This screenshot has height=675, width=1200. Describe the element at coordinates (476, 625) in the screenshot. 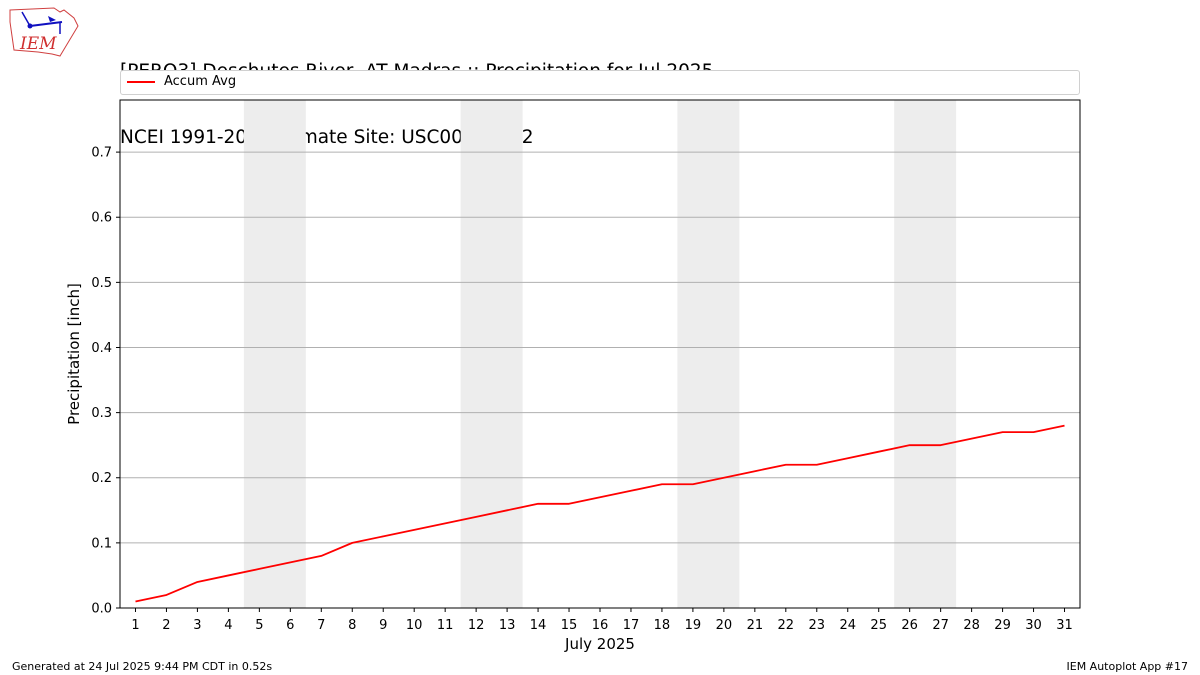

I see `x-tick-label-11: 12` at that location.